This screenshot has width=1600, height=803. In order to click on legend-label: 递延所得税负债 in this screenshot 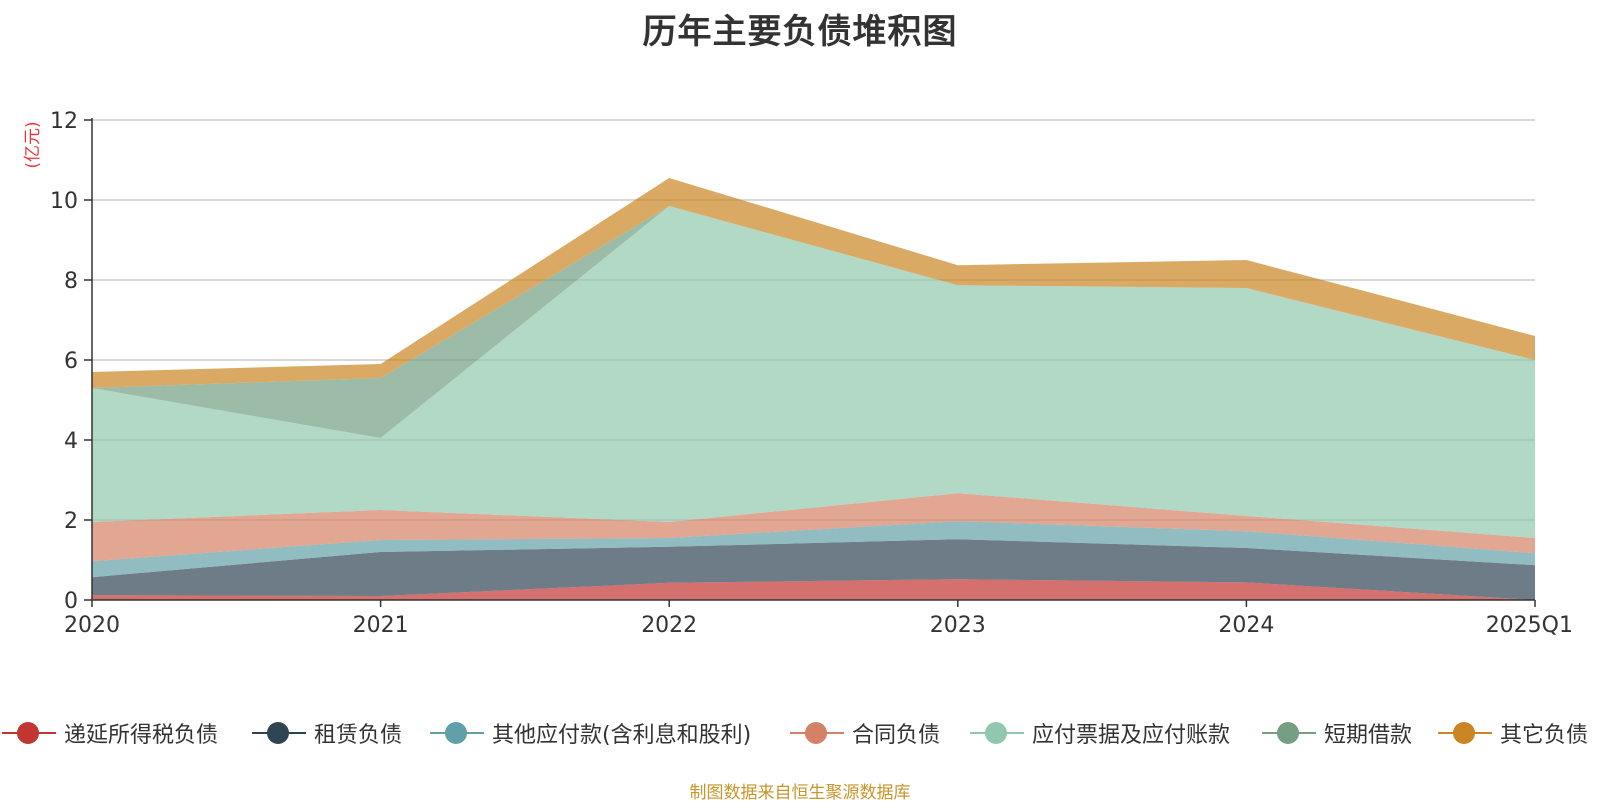, I will do `click(141, 735)`.